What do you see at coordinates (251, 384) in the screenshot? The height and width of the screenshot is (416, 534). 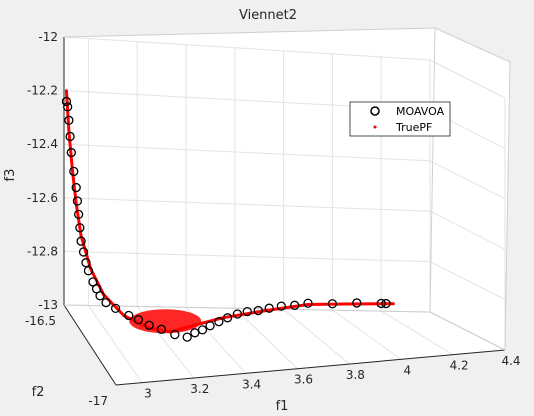 I see `x-tick-label-2: 3.4` at bounding box center [251, 384].